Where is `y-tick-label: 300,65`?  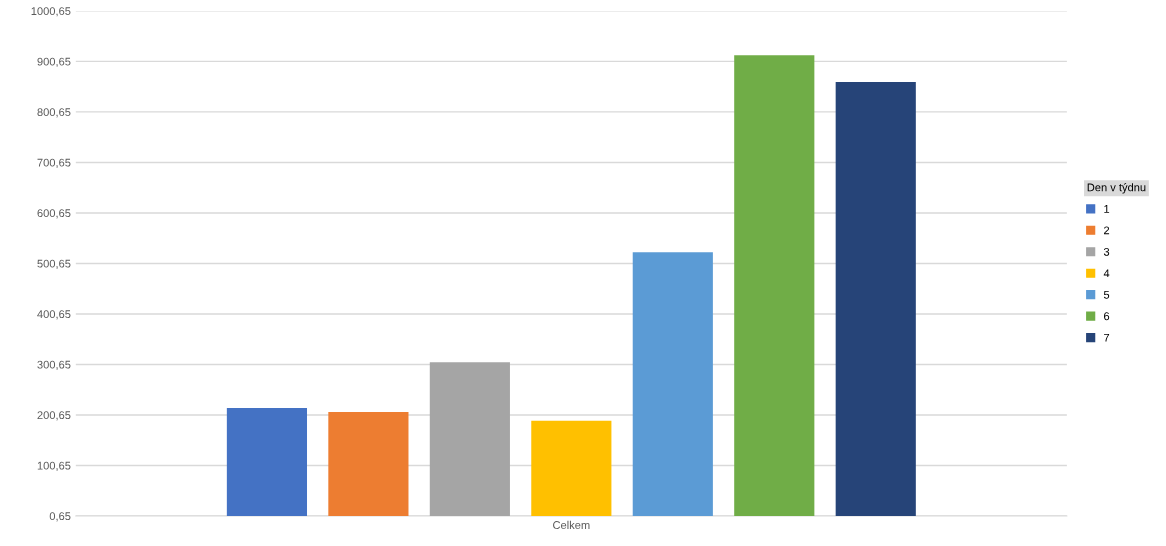 y-tick-label: 300,65 is located at coordinates (54, 365).